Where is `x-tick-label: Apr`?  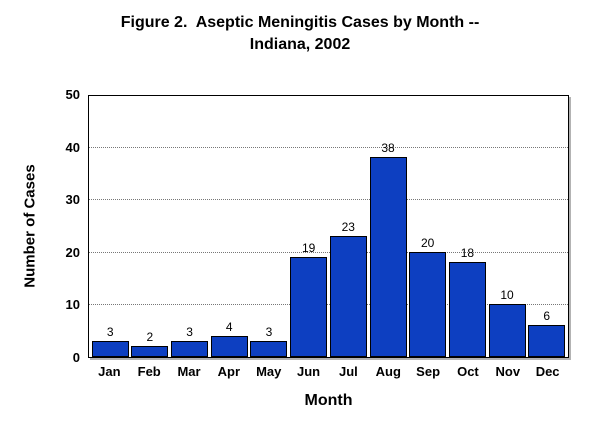 x-tick-label: Apr is located at coordinates (229, 371).